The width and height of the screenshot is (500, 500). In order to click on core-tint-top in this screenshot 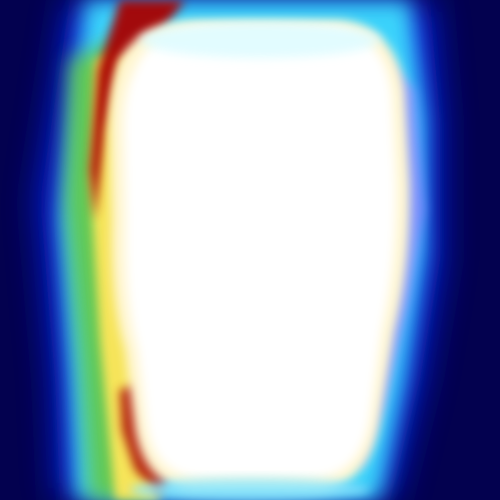, I will do `click(260, 40)`.